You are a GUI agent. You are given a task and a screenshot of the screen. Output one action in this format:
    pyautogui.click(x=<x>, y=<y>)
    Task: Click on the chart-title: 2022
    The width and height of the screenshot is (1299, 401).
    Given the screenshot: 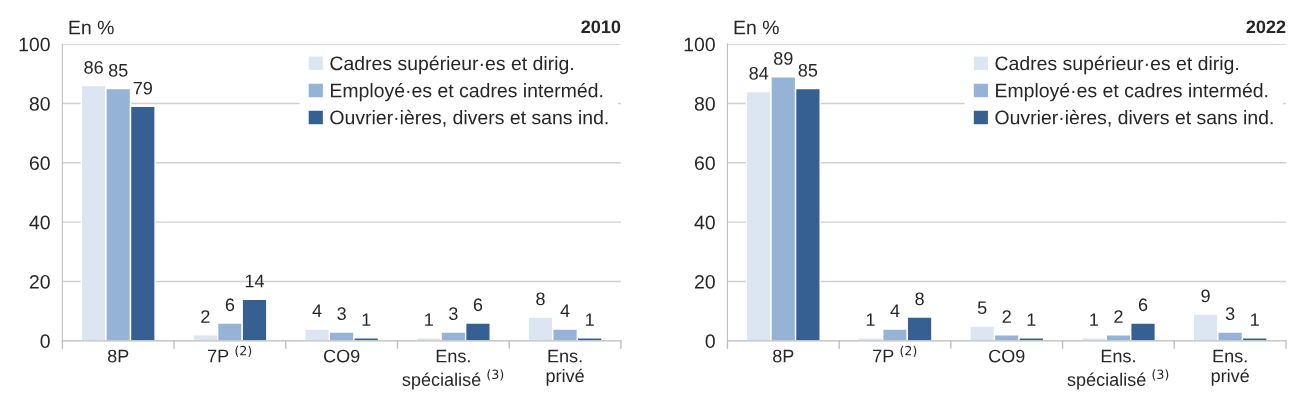 What is the action you would take?
    pyautogui.click(x=1266, y=27)
    